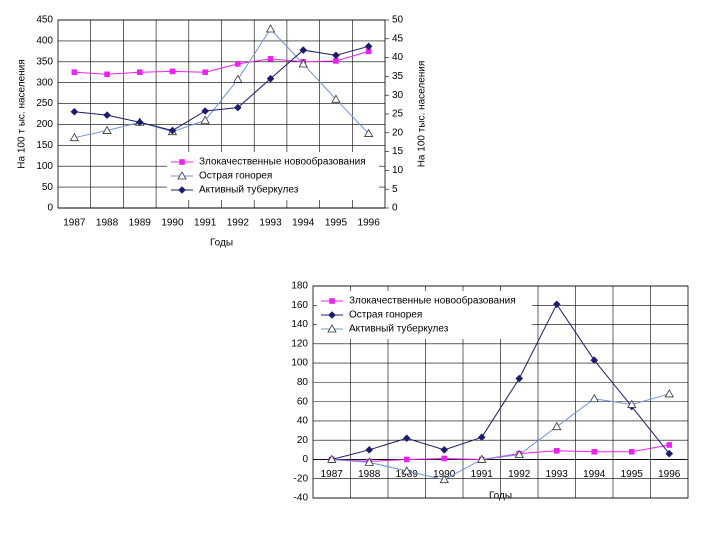 The image size is (720, 540). Describe the element at coordinates (221, 243) in the screenshot. I see `x-axis-label: Годы` at that location.